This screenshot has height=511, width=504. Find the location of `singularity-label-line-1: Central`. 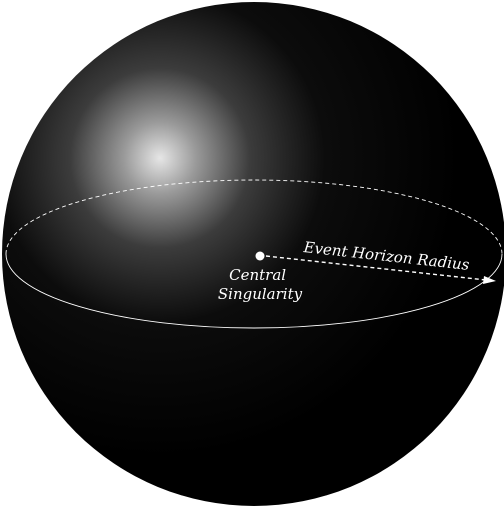

singularity-label-line-1: Central is located at coordinates (257, 275).